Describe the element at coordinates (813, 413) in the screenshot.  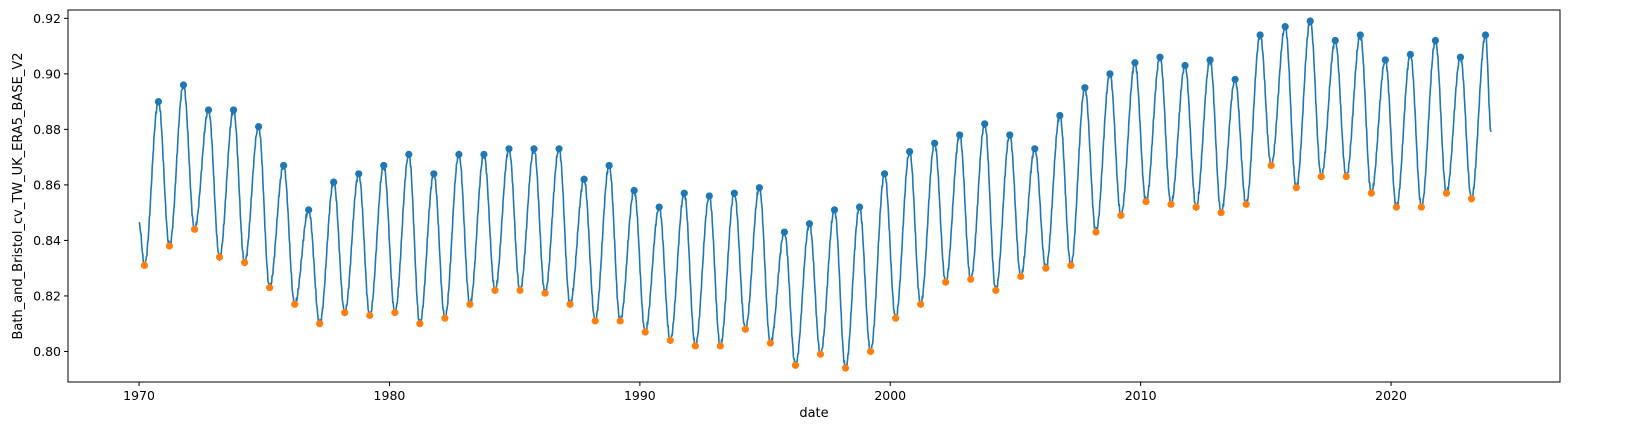
I see `x-axis-label: date` at that location.